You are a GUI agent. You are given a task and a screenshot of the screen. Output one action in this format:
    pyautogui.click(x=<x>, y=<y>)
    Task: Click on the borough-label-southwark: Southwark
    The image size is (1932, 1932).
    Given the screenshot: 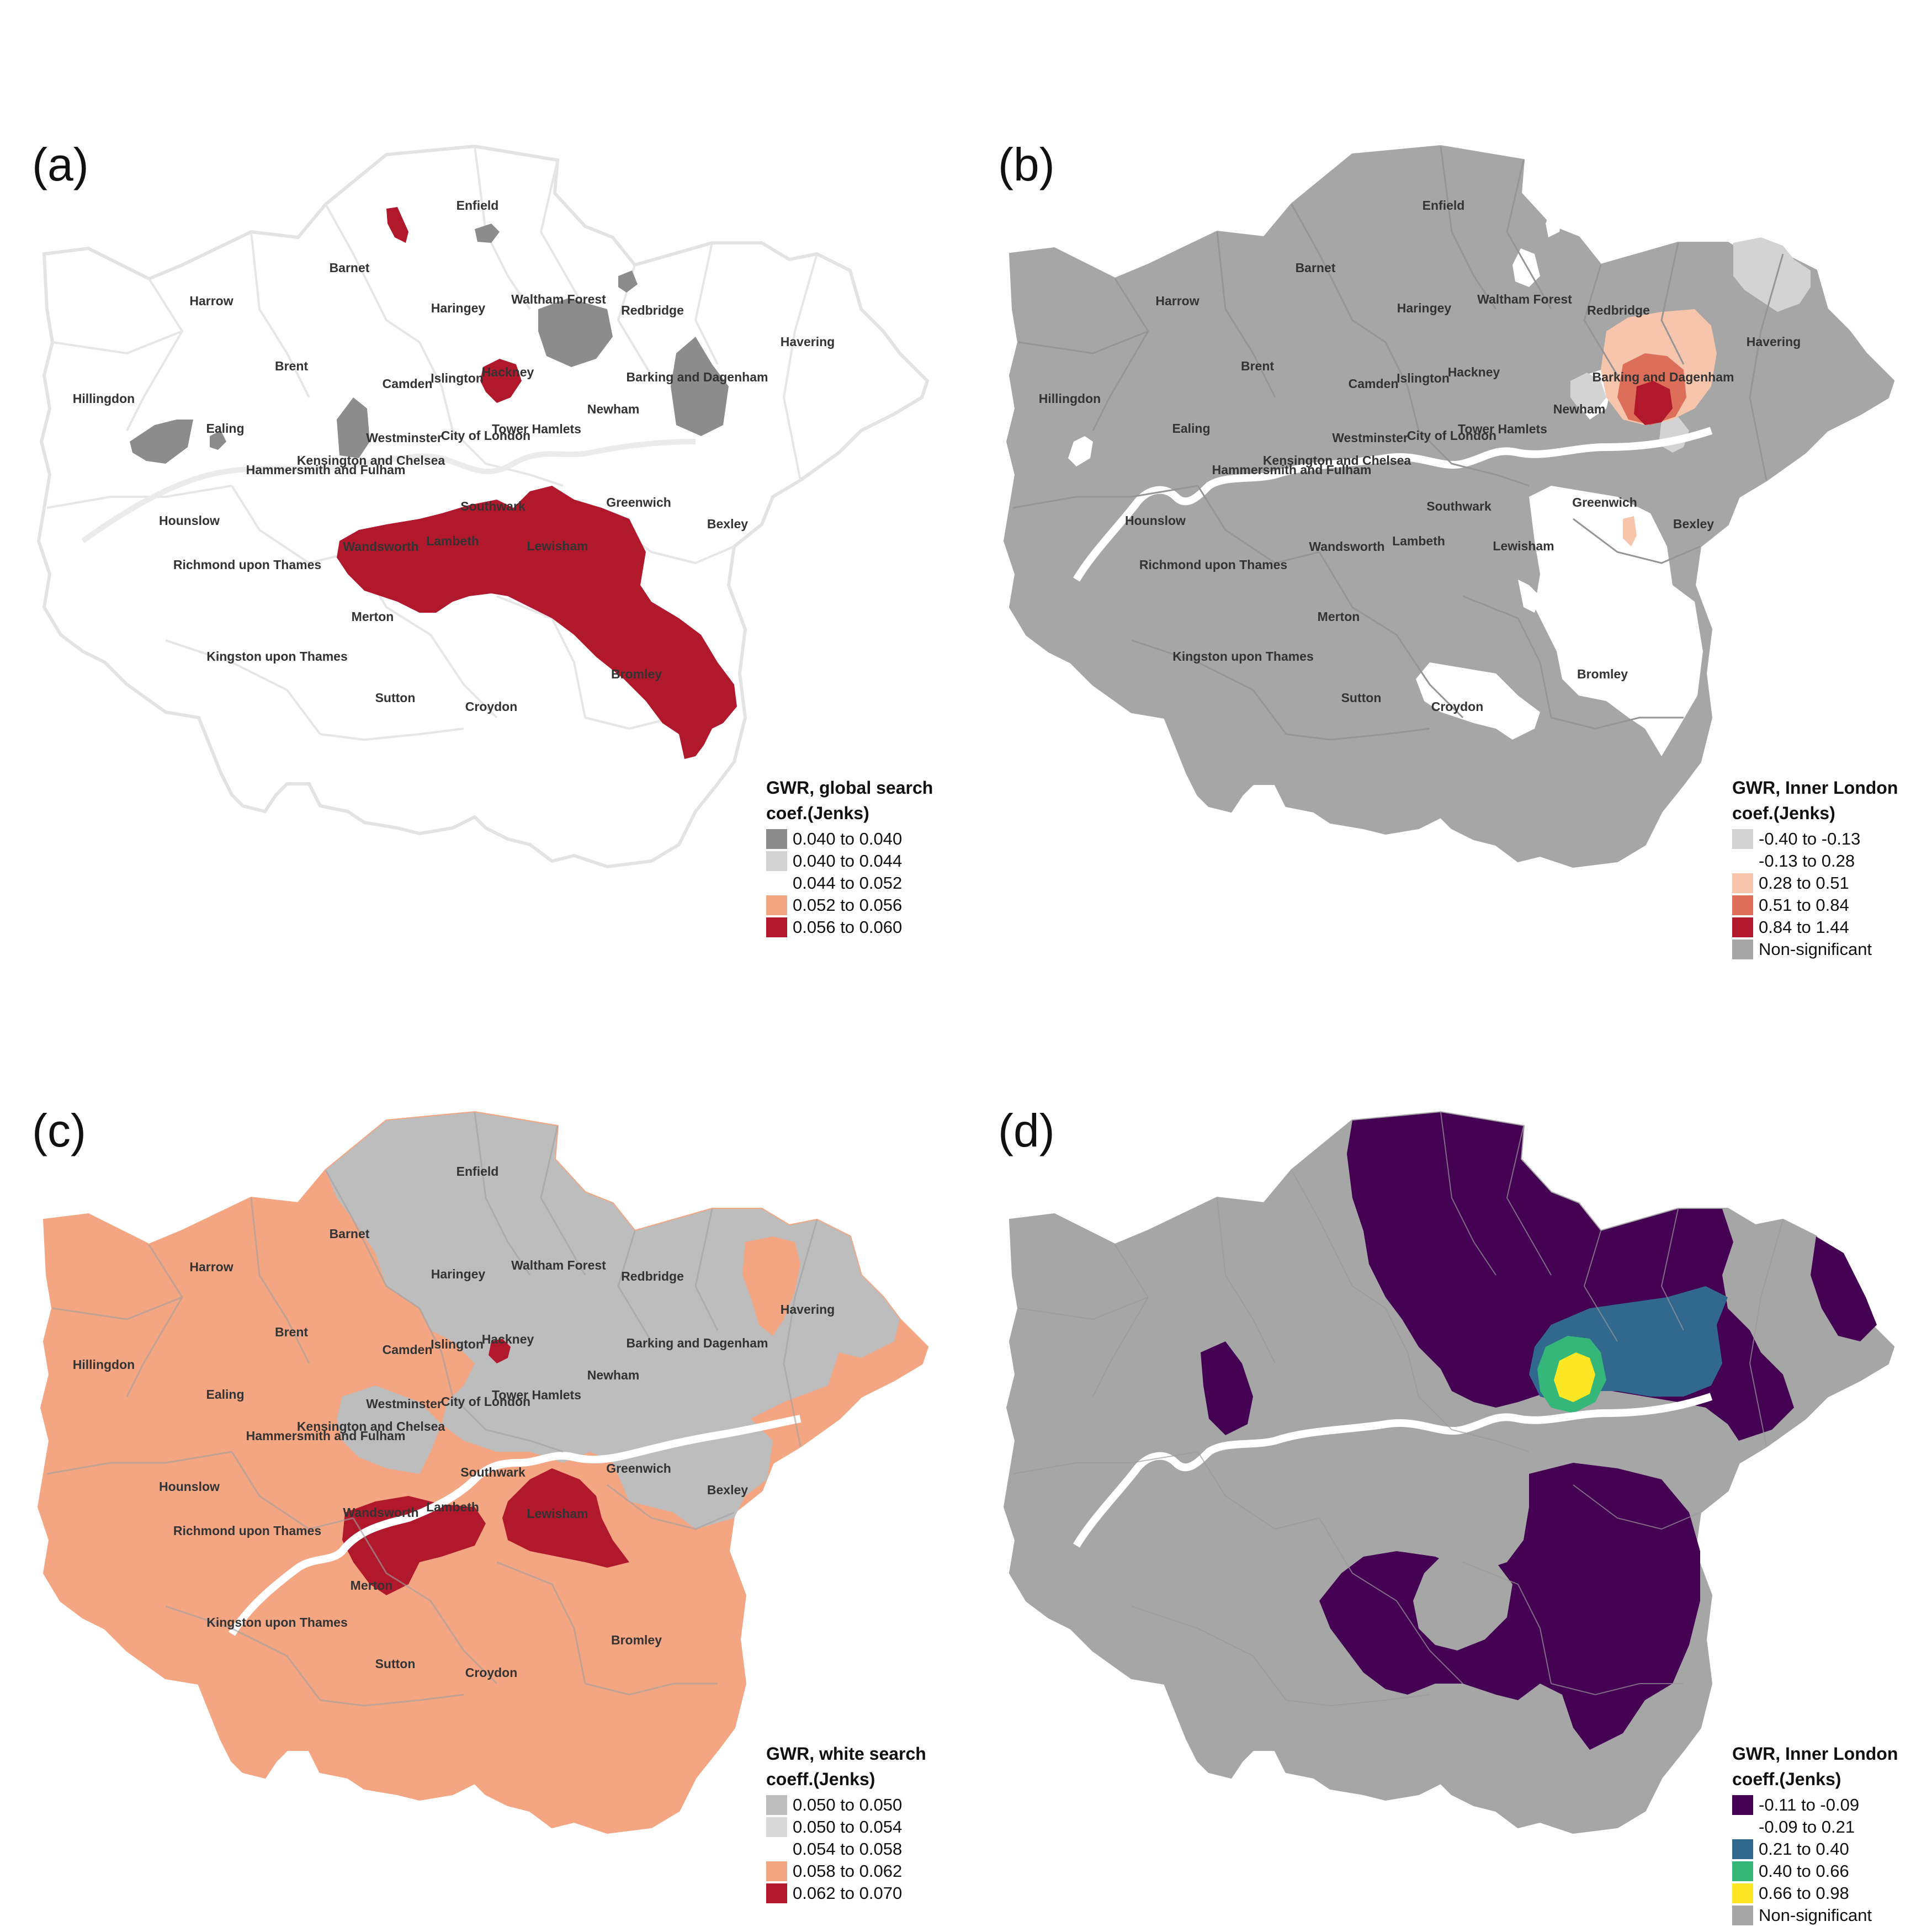 What is the action you would take?
    pyautogui.click(x=493, y=1472)
    